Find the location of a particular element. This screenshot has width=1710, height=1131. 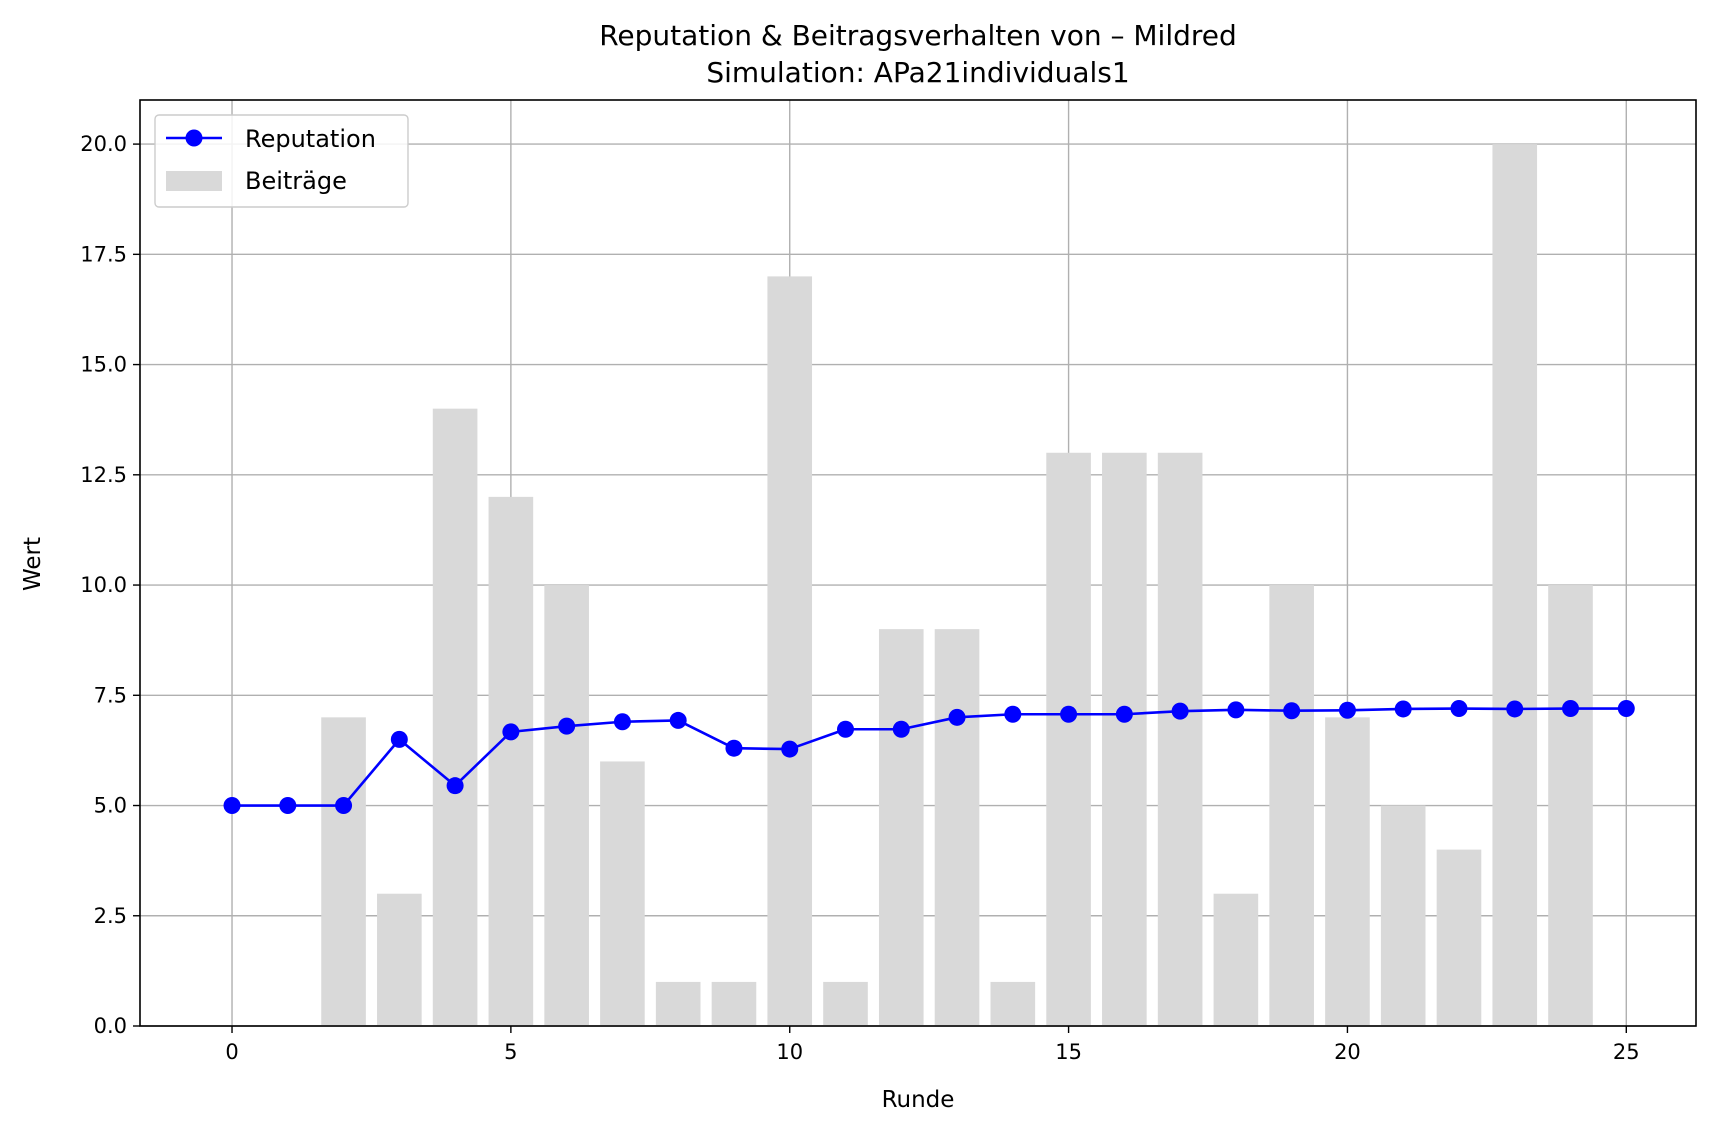

x-tick-label: 20 is located at coordinates (1347, 1052).